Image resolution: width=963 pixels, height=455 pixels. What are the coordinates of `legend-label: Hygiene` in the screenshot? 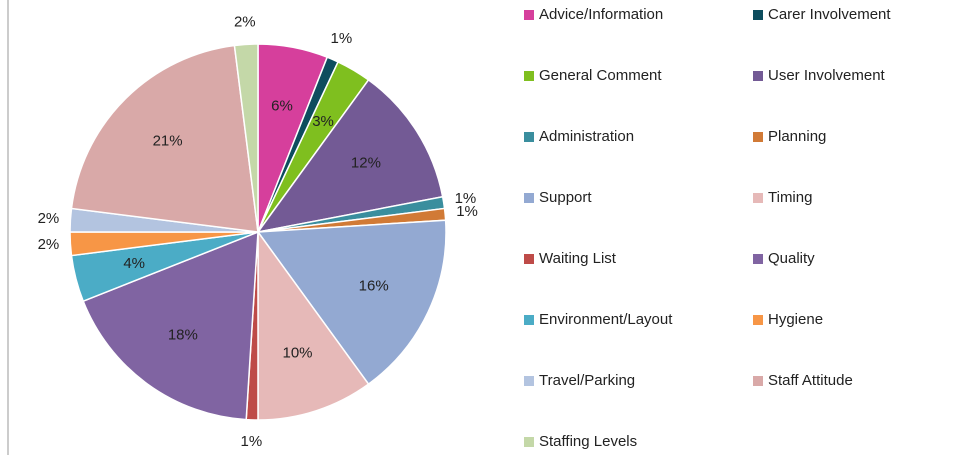 It's located at (795, 319).